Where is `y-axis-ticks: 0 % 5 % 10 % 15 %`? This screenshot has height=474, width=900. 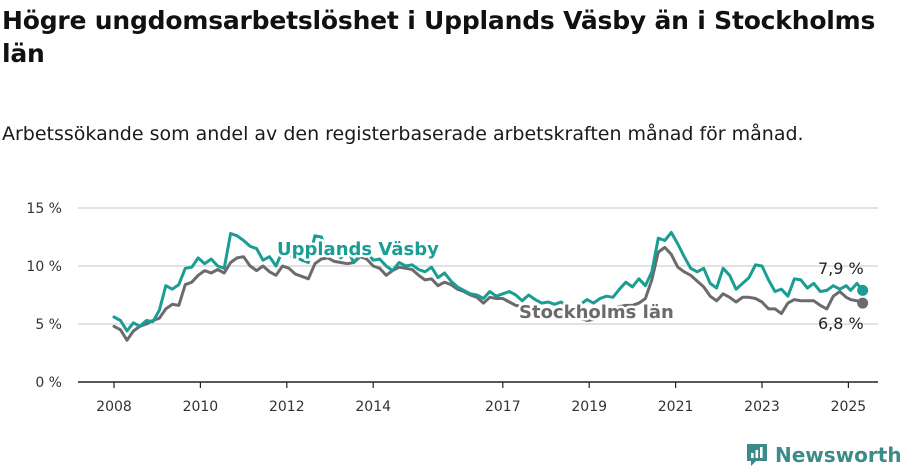 y-axis-ticks: 0 % 5 % 10 % 15 % is located at coordinates (44, 296).